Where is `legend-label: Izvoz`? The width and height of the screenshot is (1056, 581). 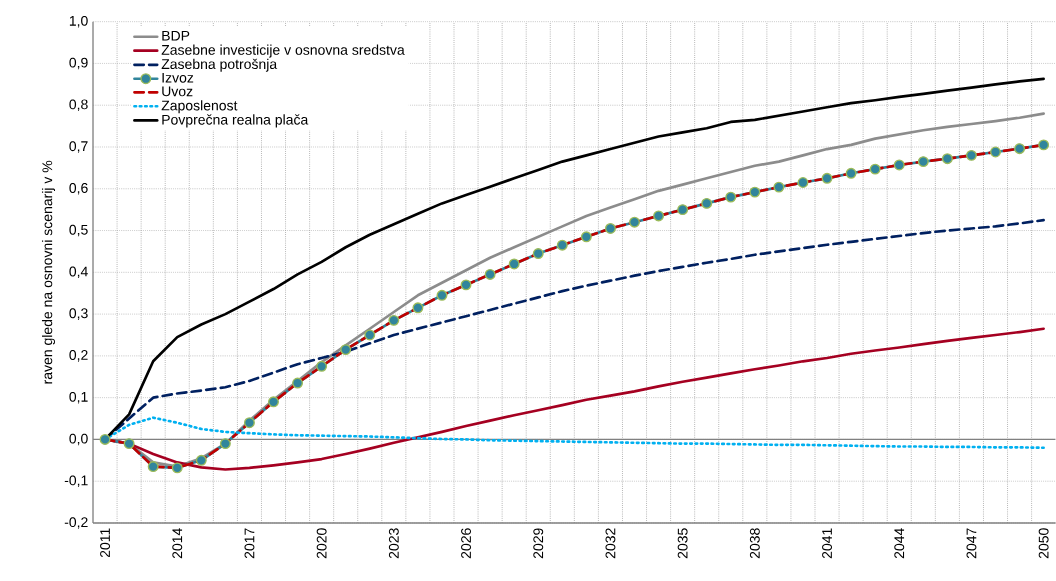 legend-label: Izvoz is located at coordinates (178, 77).